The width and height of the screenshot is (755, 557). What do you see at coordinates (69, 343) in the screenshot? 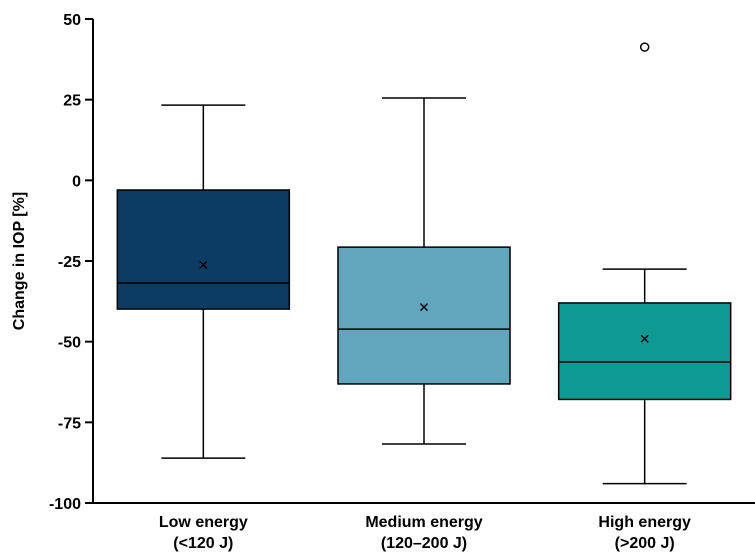
I see `y-tick-label: -50` at bounding box center [69, 343].